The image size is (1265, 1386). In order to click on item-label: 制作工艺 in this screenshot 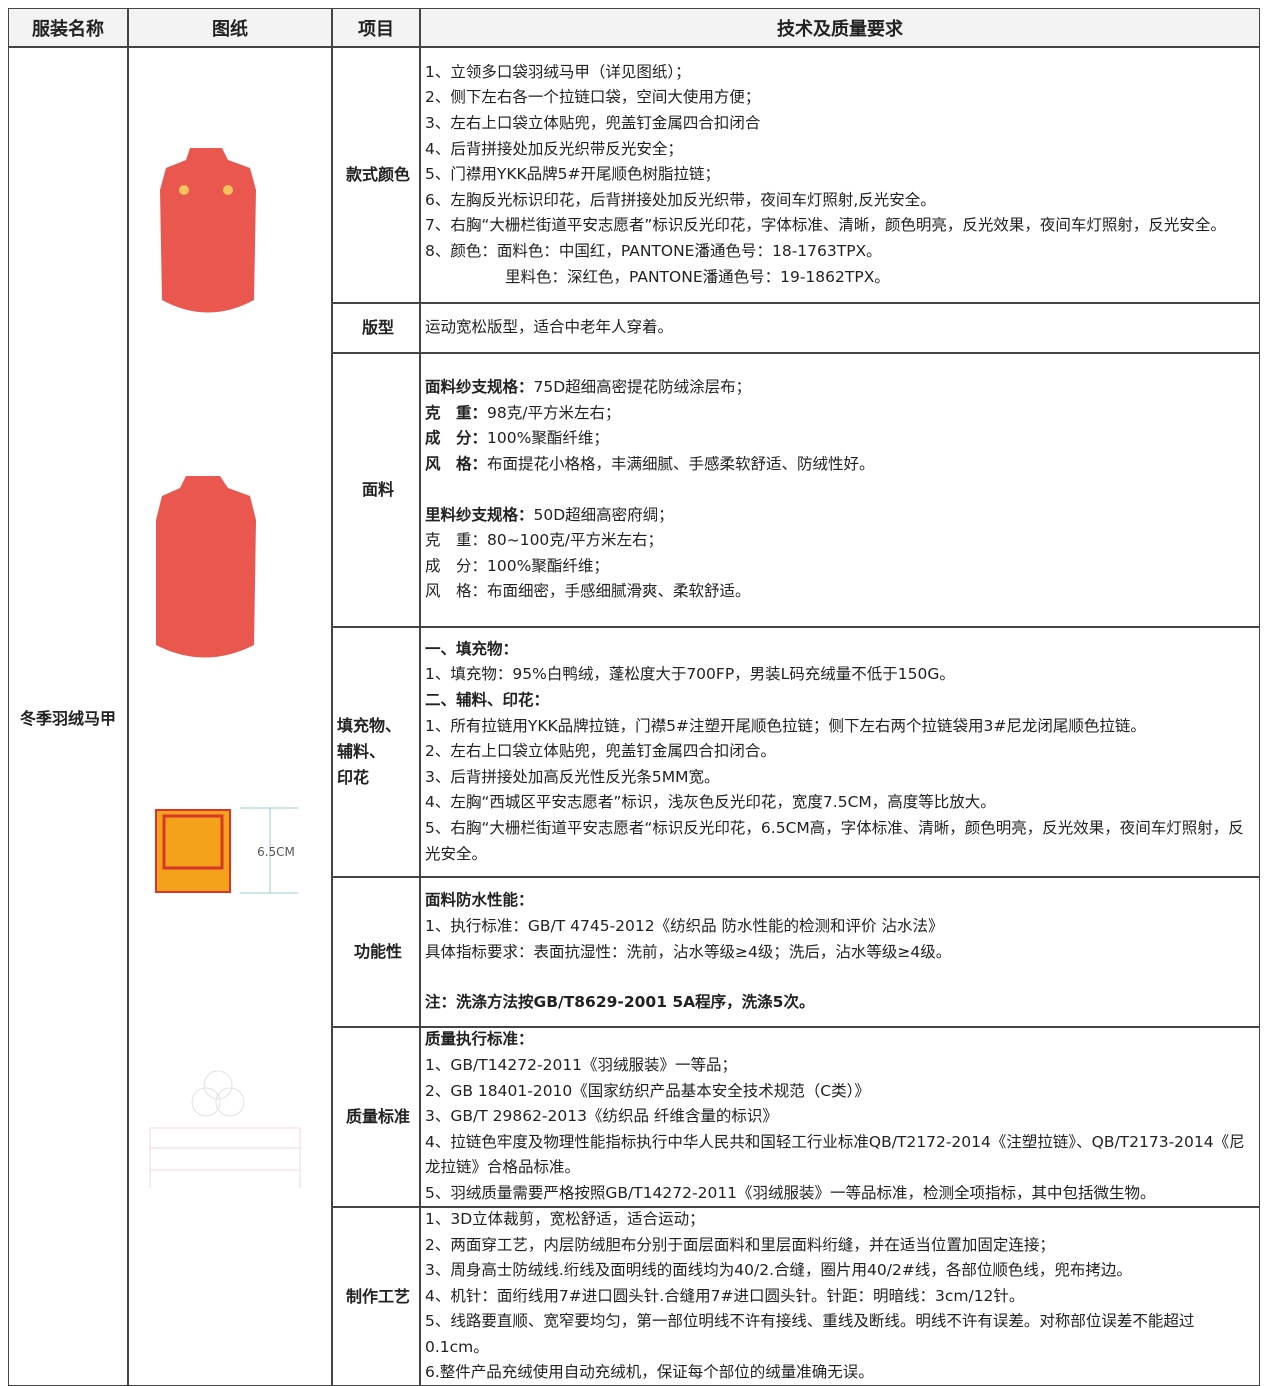, I will do `click(376, 1296)`.